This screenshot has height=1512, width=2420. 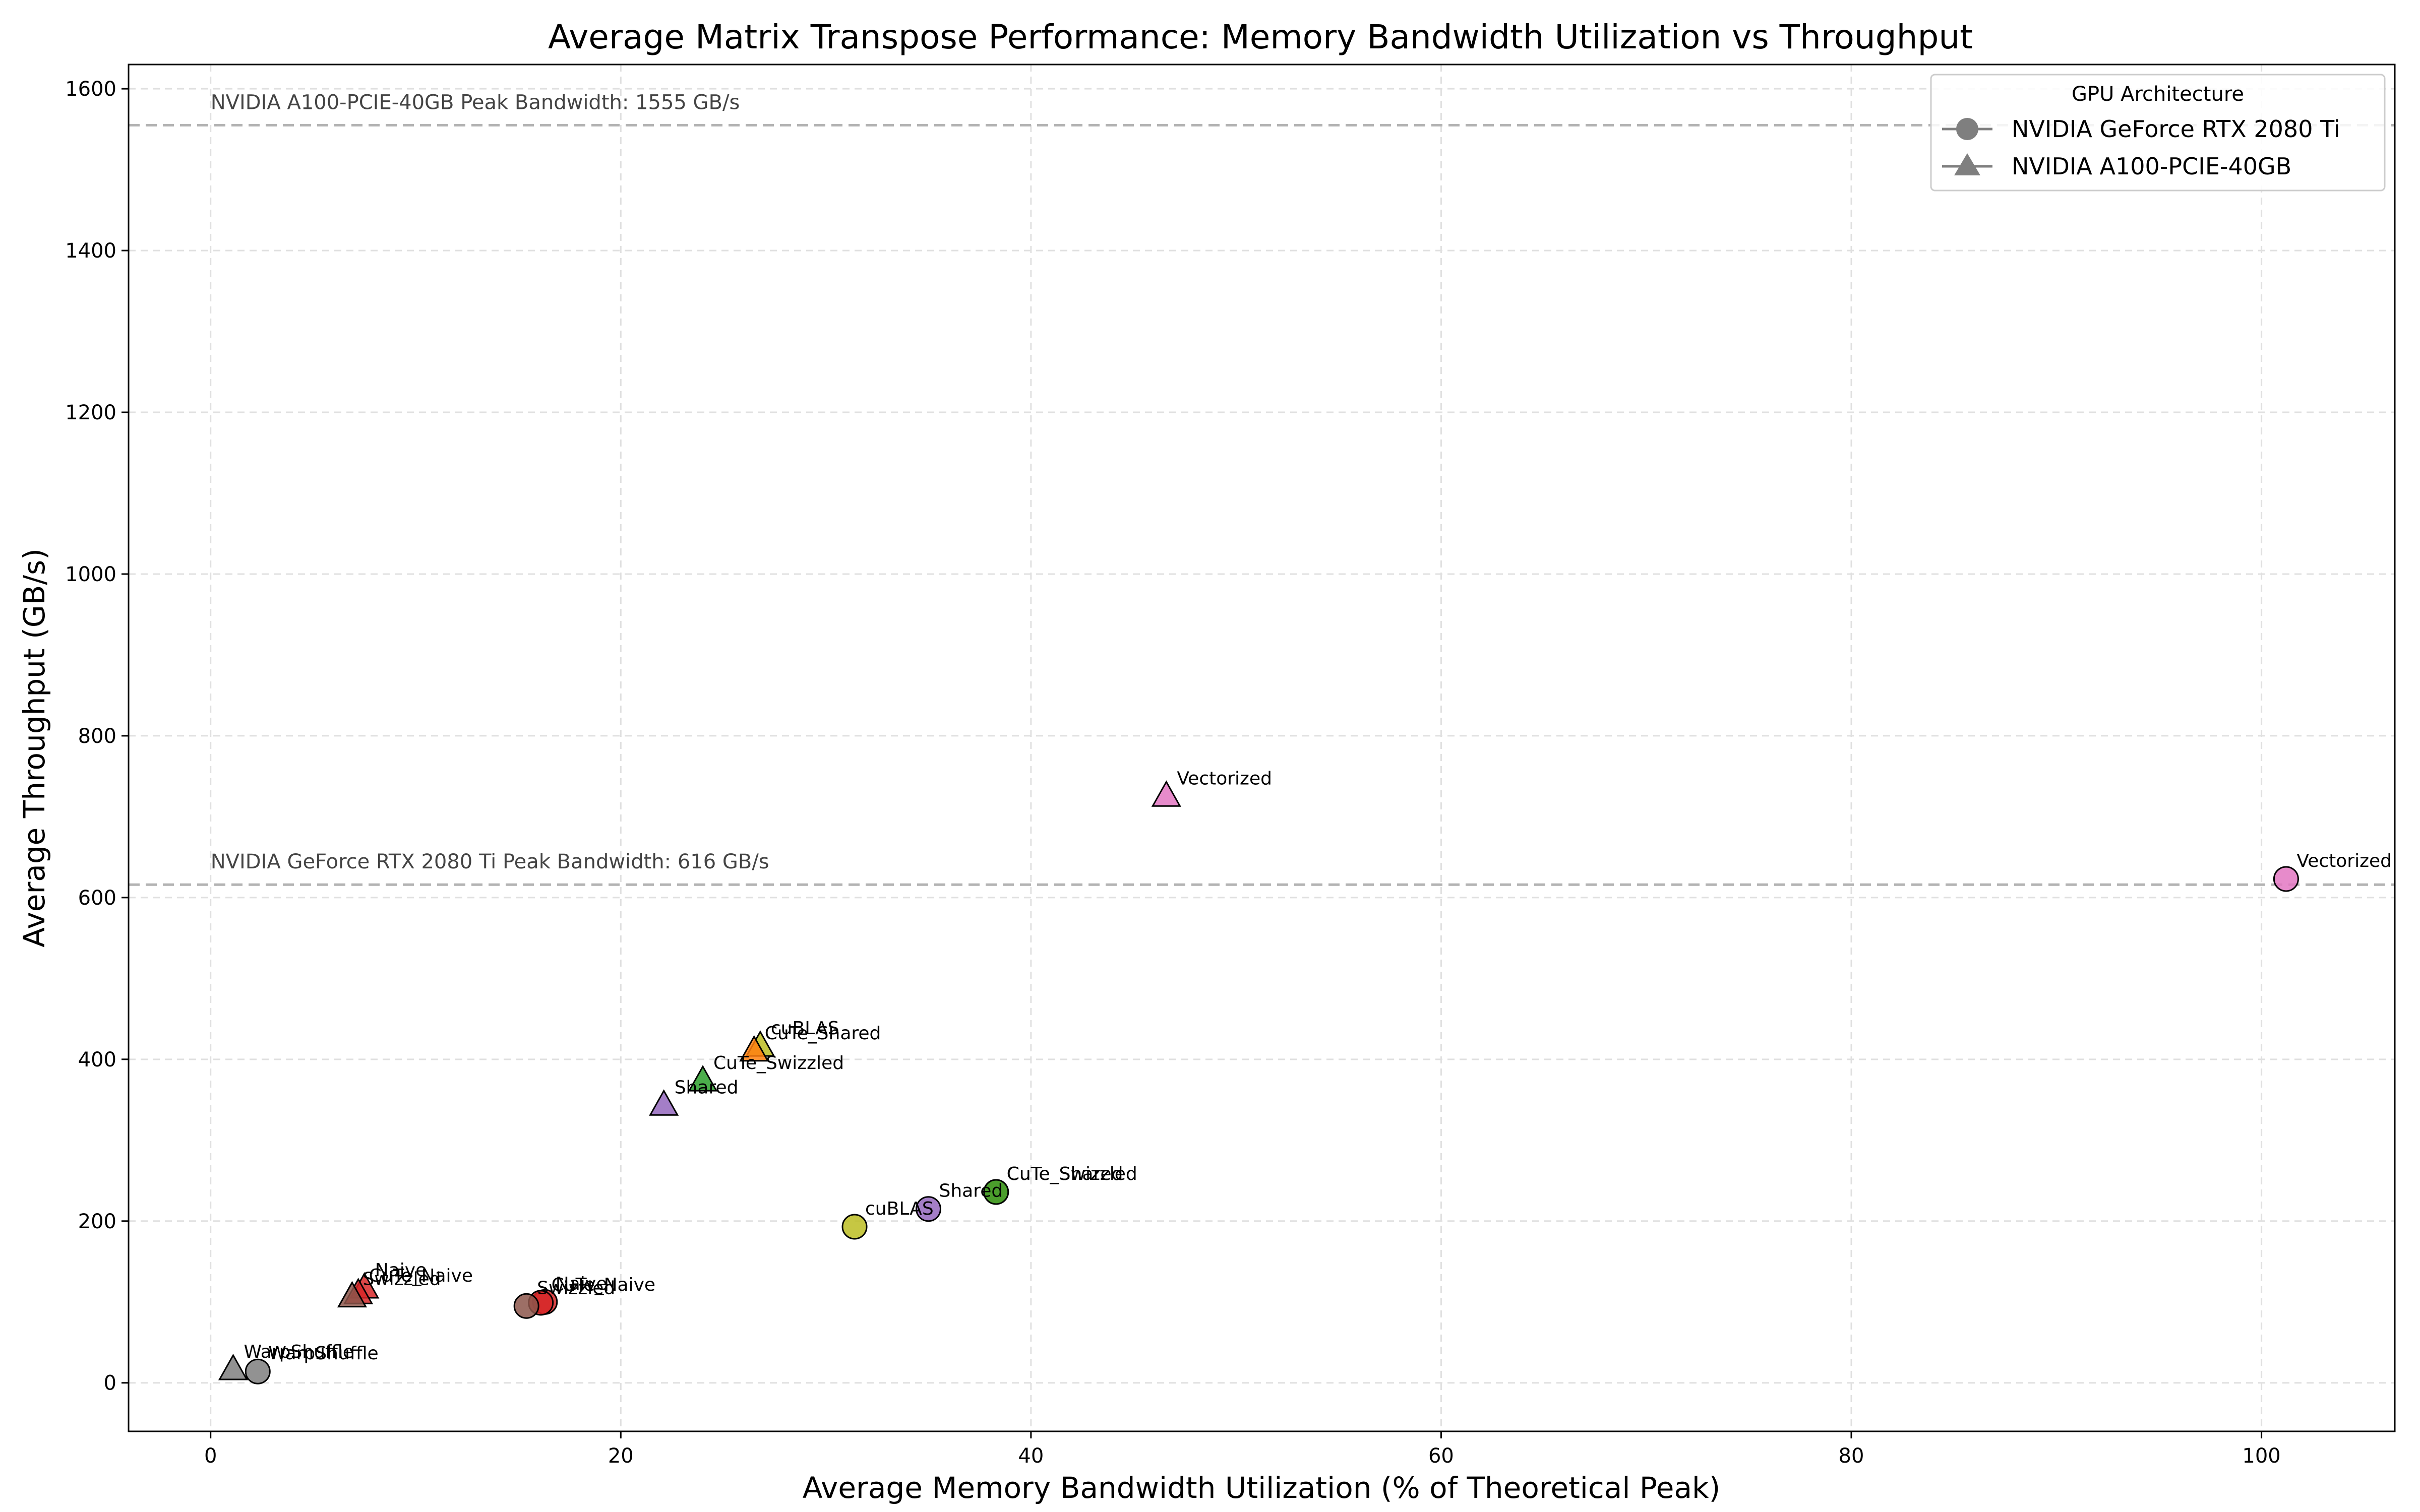 What do you see at coordinates (1441, 1456) in the screenshot?
I see `x-tick-label: 60` at bounding box center [1441, 1456].